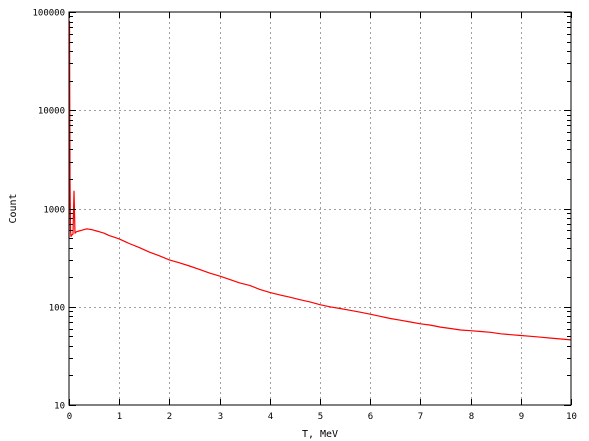  I want to click on x-tick-label: 8, so click(471, 417).